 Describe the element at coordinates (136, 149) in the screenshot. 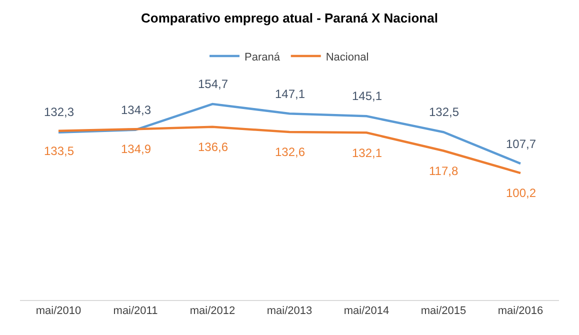

I see `data-label: 134,9` at that location.